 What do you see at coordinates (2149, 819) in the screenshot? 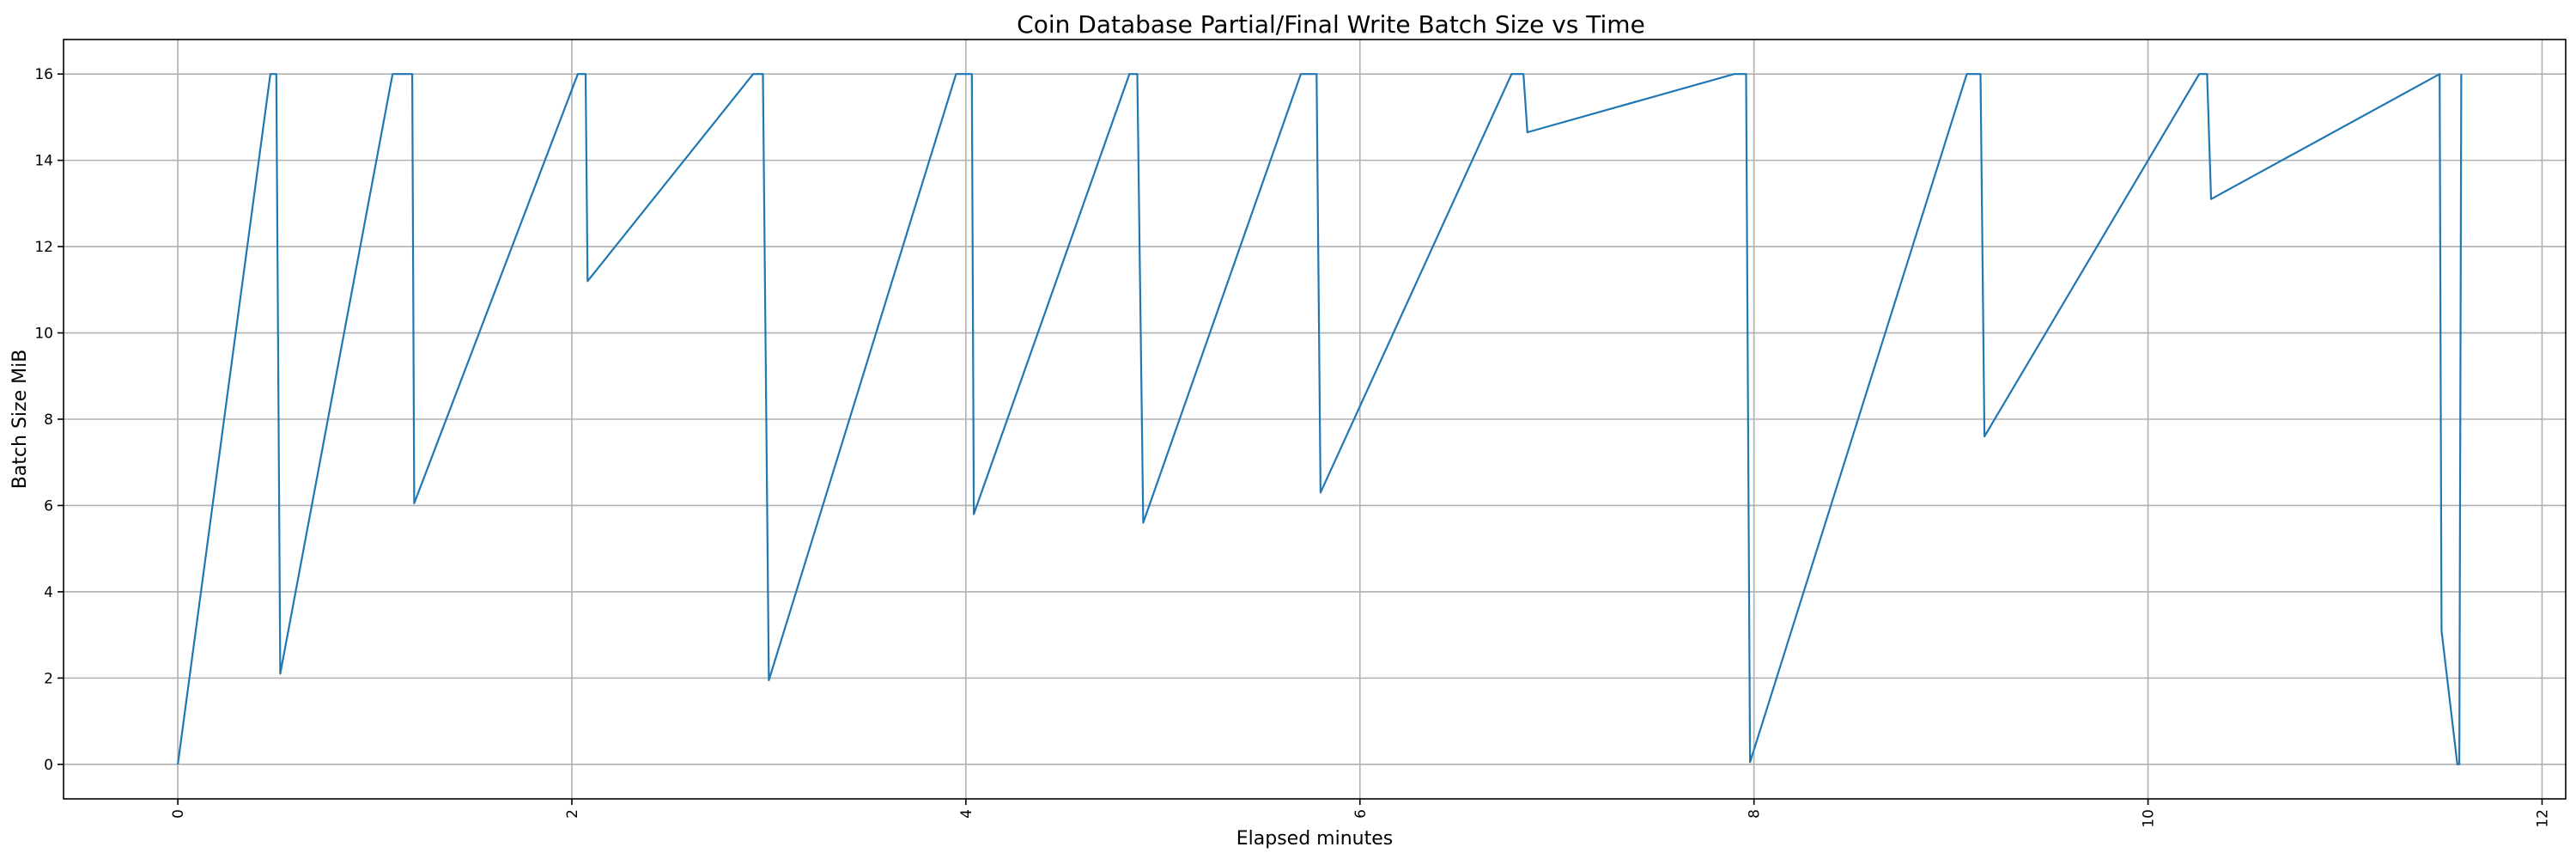
I see `x-tick-label: 10` at bounding box center [2149, 819].